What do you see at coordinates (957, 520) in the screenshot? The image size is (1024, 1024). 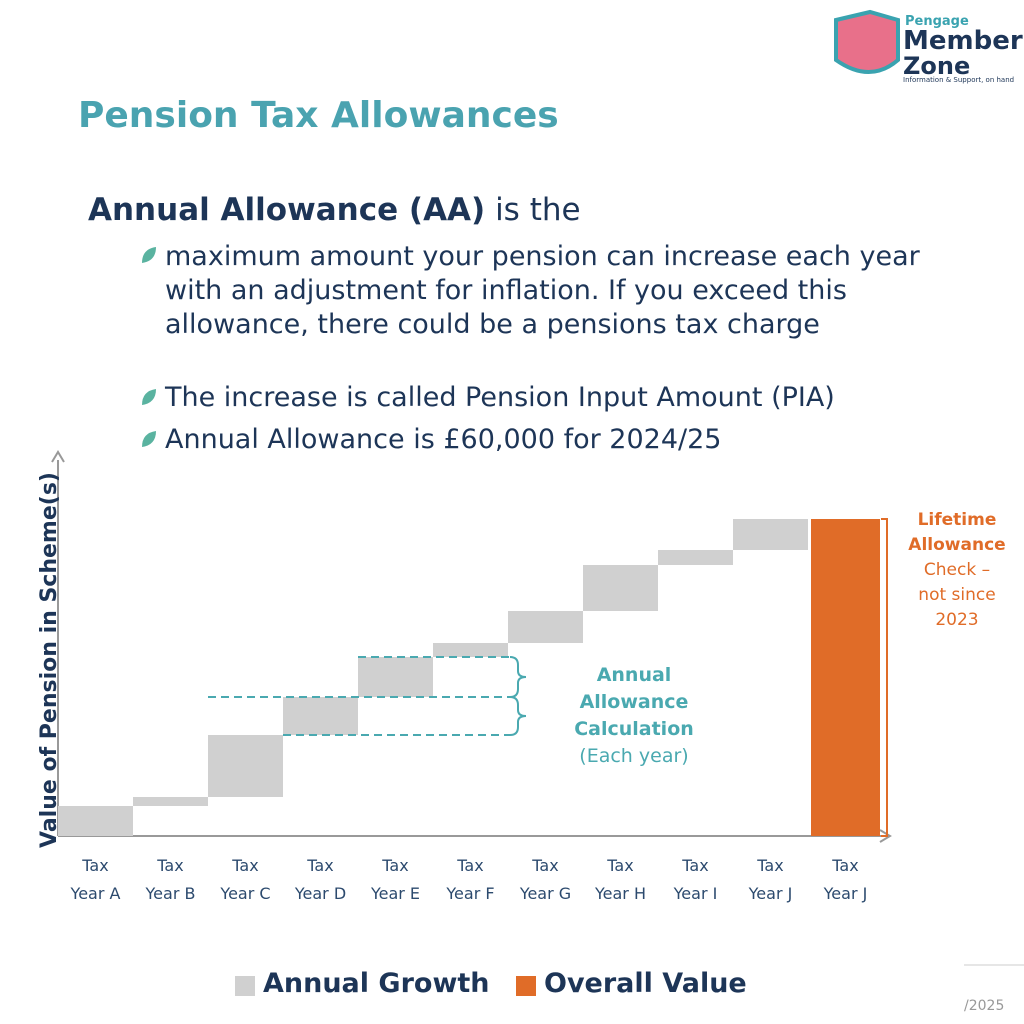 I see `annotation: Lifetime` at bounding box center [957, 520].